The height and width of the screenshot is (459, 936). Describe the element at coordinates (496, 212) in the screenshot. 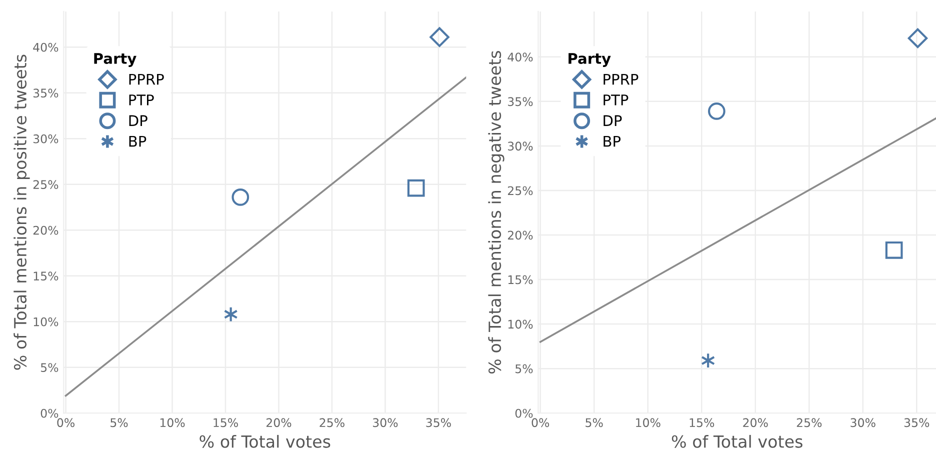

I see `y-axis-title: % of Total mentions in negative tweets` at that location.